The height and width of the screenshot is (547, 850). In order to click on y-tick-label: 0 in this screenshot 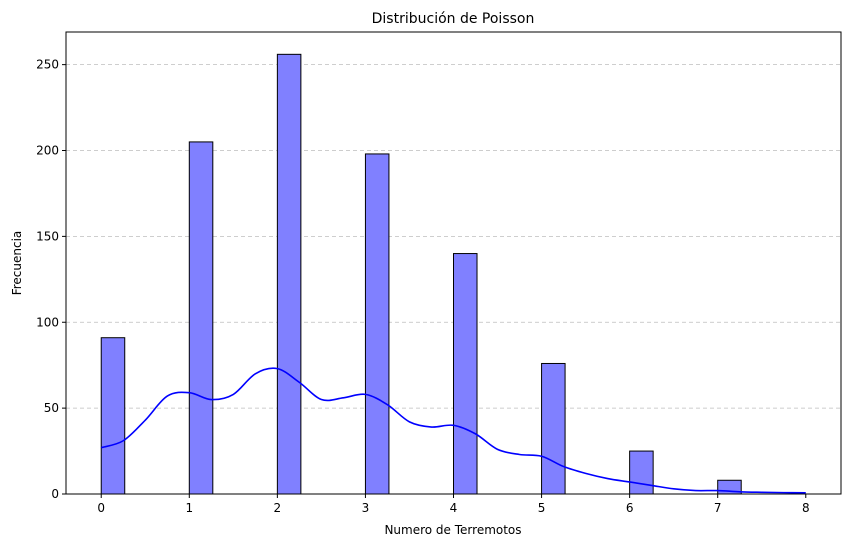, I will do `click(55, 494)`.